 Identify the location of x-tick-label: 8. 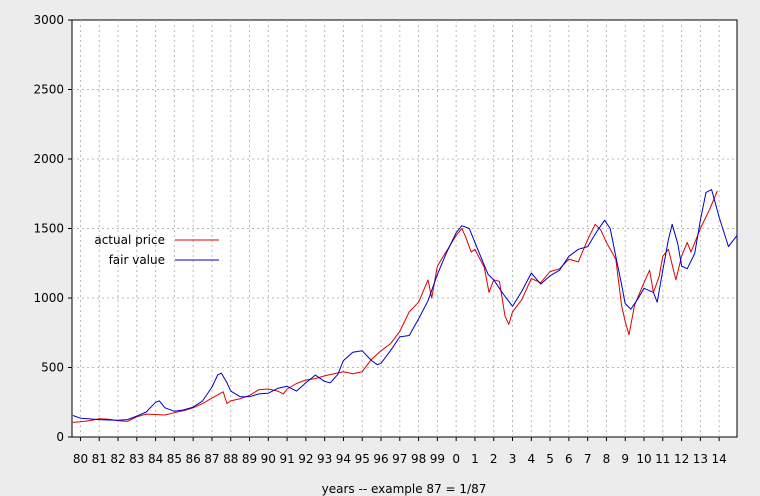
(607, 459).